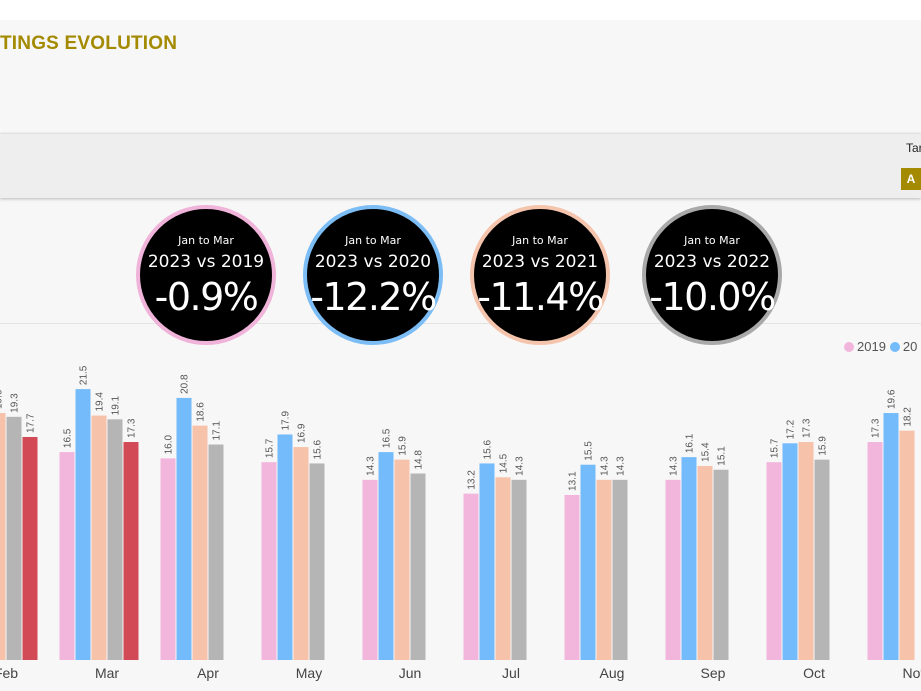  What do you see at coordinates (705, 563) in the screenshot?
I see `bar-2021-sep` at bounding box center [705, 563].